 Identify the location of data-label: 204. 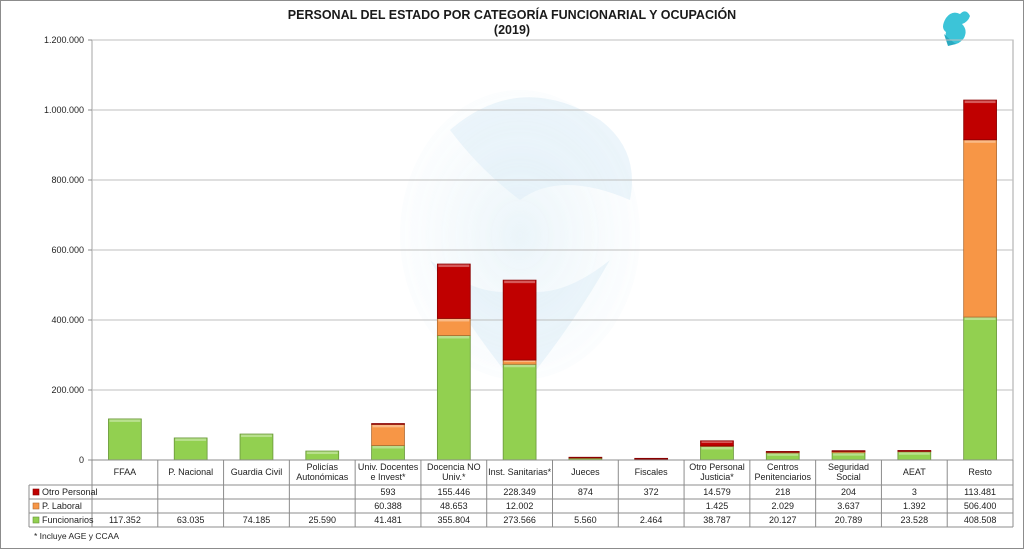
(848, 492).